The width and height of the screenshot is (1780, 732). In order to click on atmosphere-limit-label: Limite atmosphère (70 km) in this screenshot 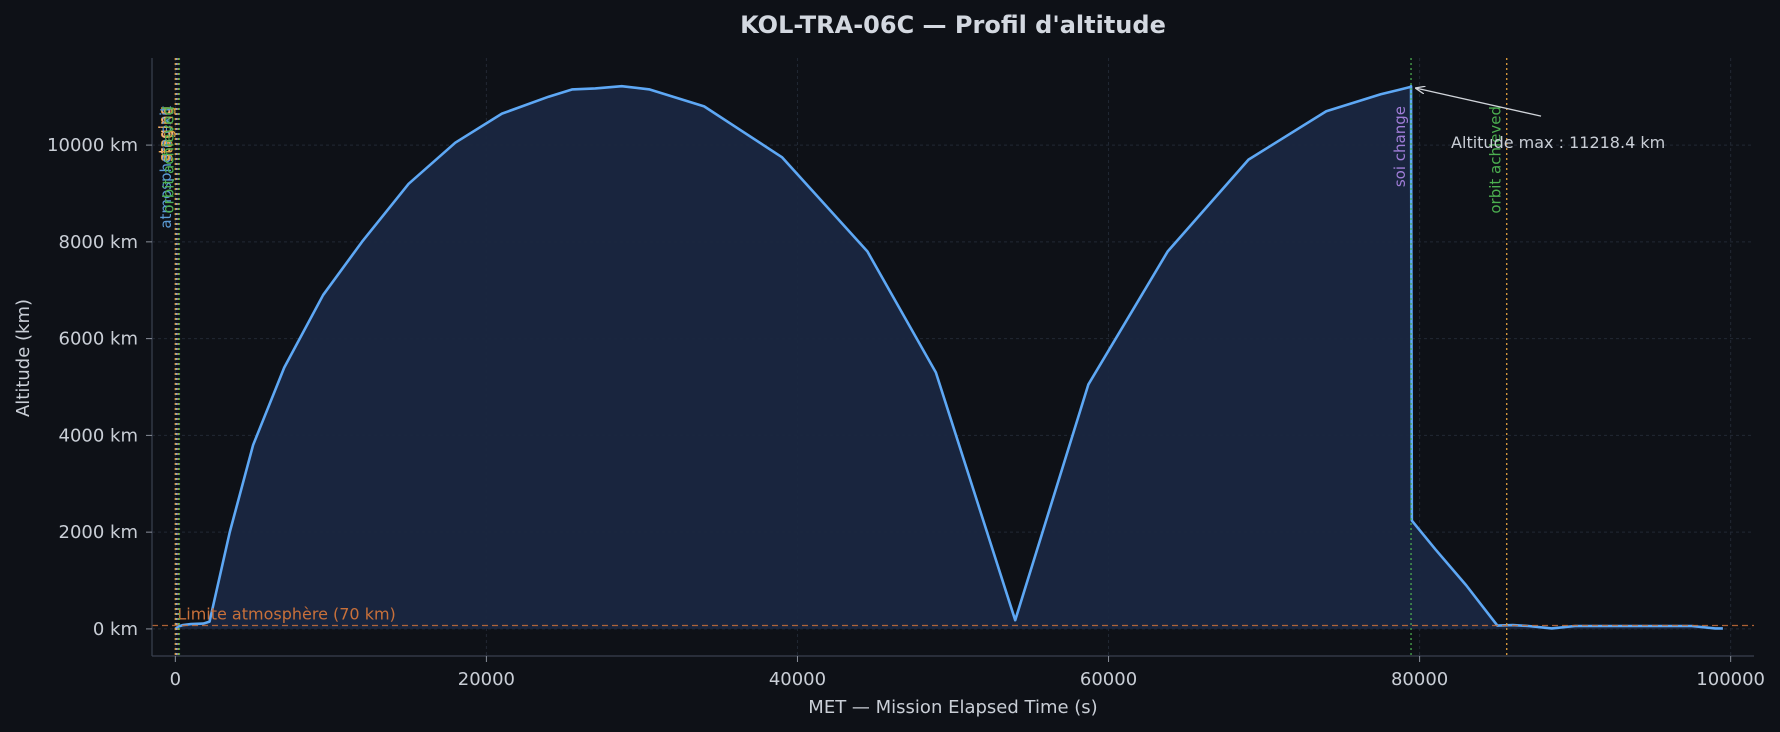, I will do `click(286, 614)`.